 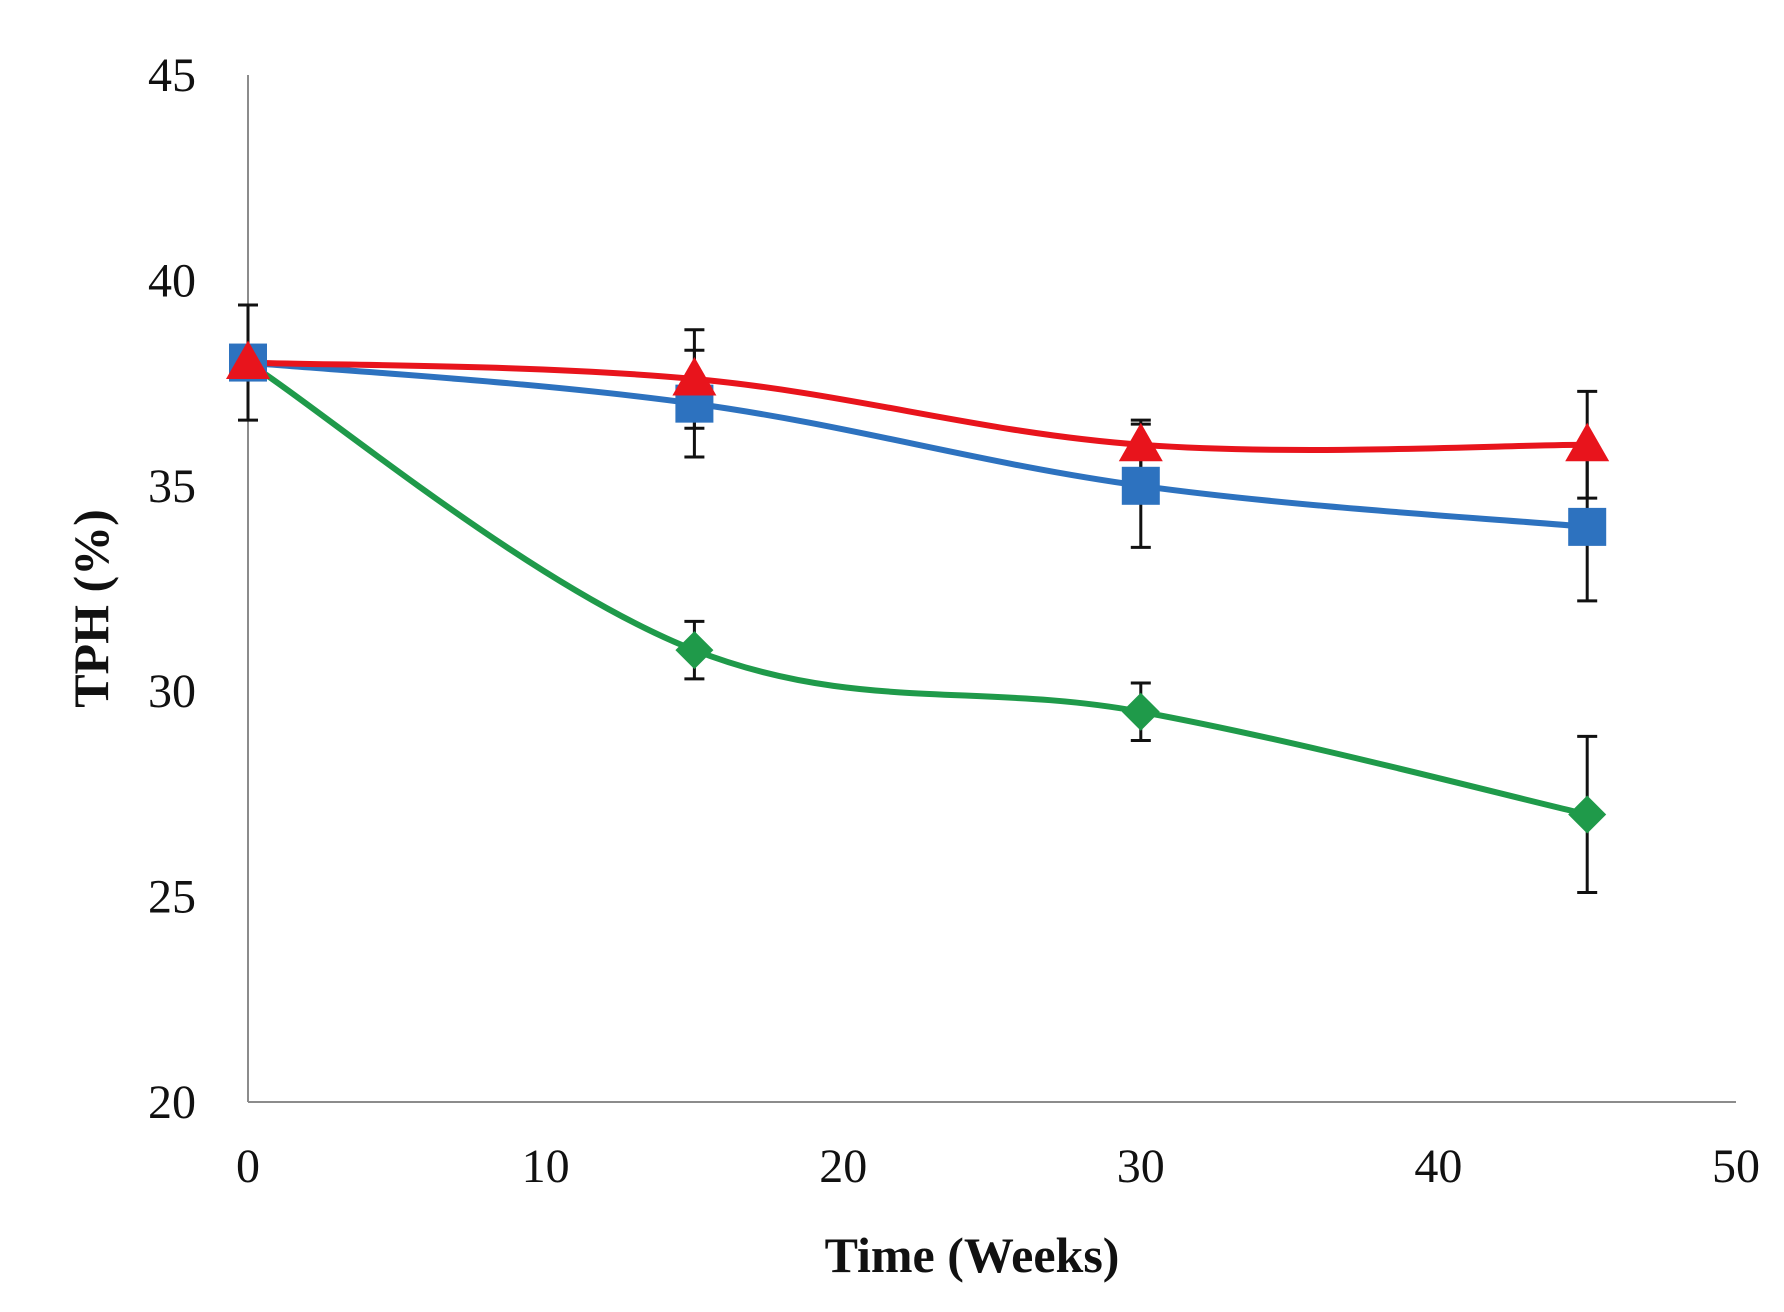 What do you see at coordinates (172, 280) in the screenshot?
I see `y-tick-label: 40` at bounding box center [172, 280].